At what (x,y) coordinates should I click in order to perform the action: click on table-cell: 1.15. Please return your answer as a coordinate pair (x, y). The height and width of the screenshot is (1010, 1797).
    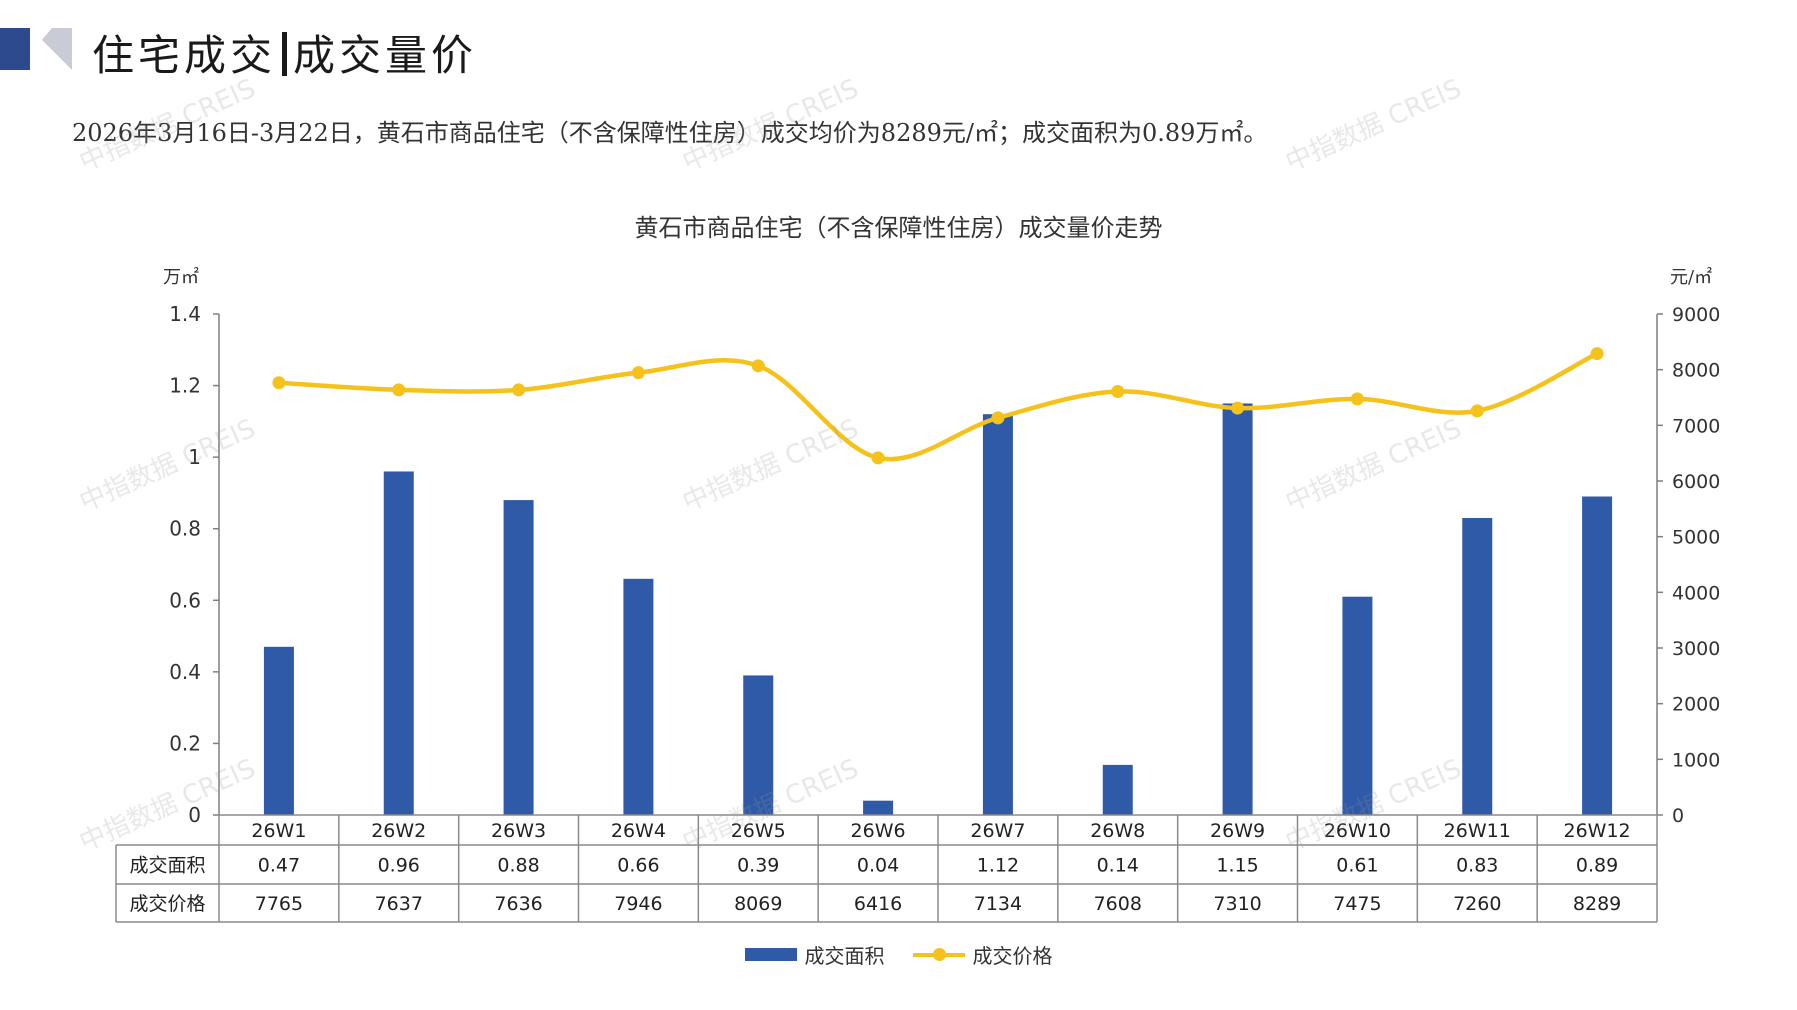
    Looking at the image, I should click on (1237, 866).